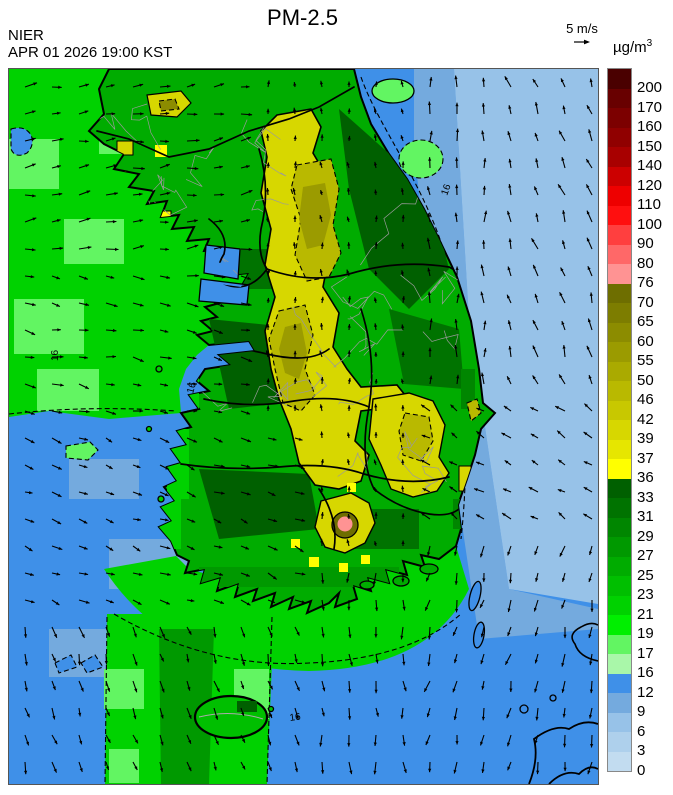 Image resolution: width=673 pixels, height=795 pixels. I want to click on colorbar-tick-label: 50, so click(645, 380).